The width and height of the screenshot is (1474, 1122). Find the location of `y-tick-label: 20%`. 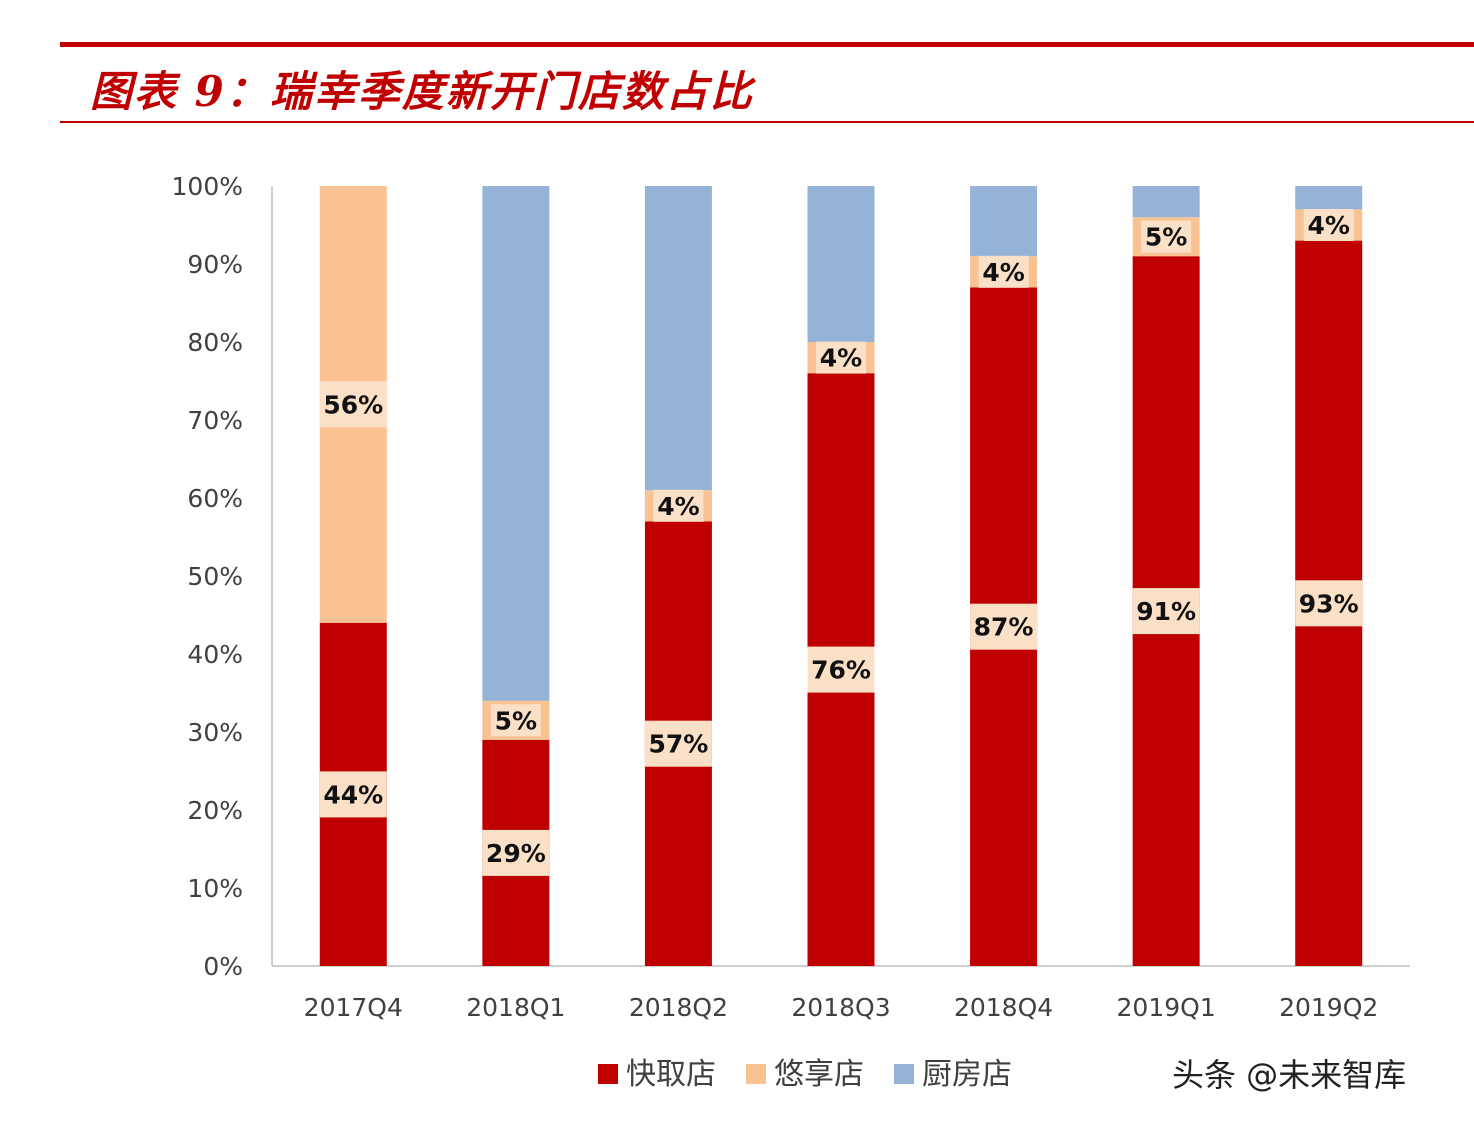

y-tick-label: 20% is located at coordinates (215, 810).